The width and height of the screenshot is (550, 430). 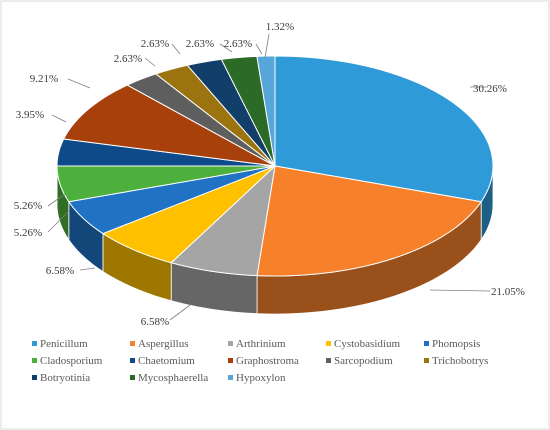 I want to click on legend-swatch-chaetomium, so click(x=132, y=360).